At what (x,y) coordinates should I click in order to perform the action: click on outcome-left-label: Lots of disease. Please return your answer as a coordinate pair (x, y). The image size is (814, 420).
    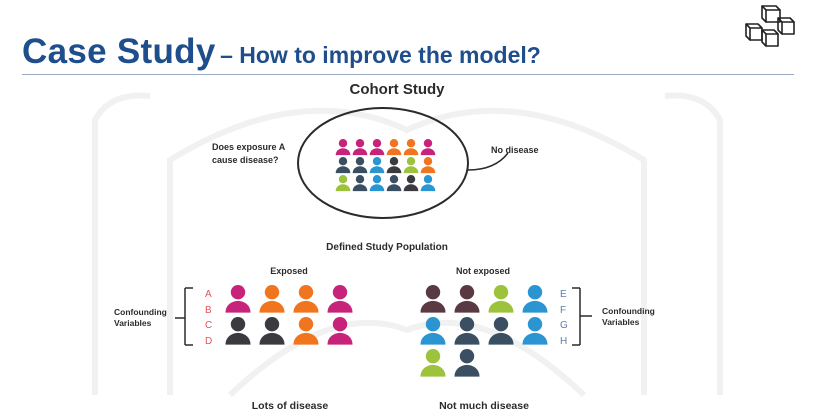
    Looking at the image, I should click on (290, 406).